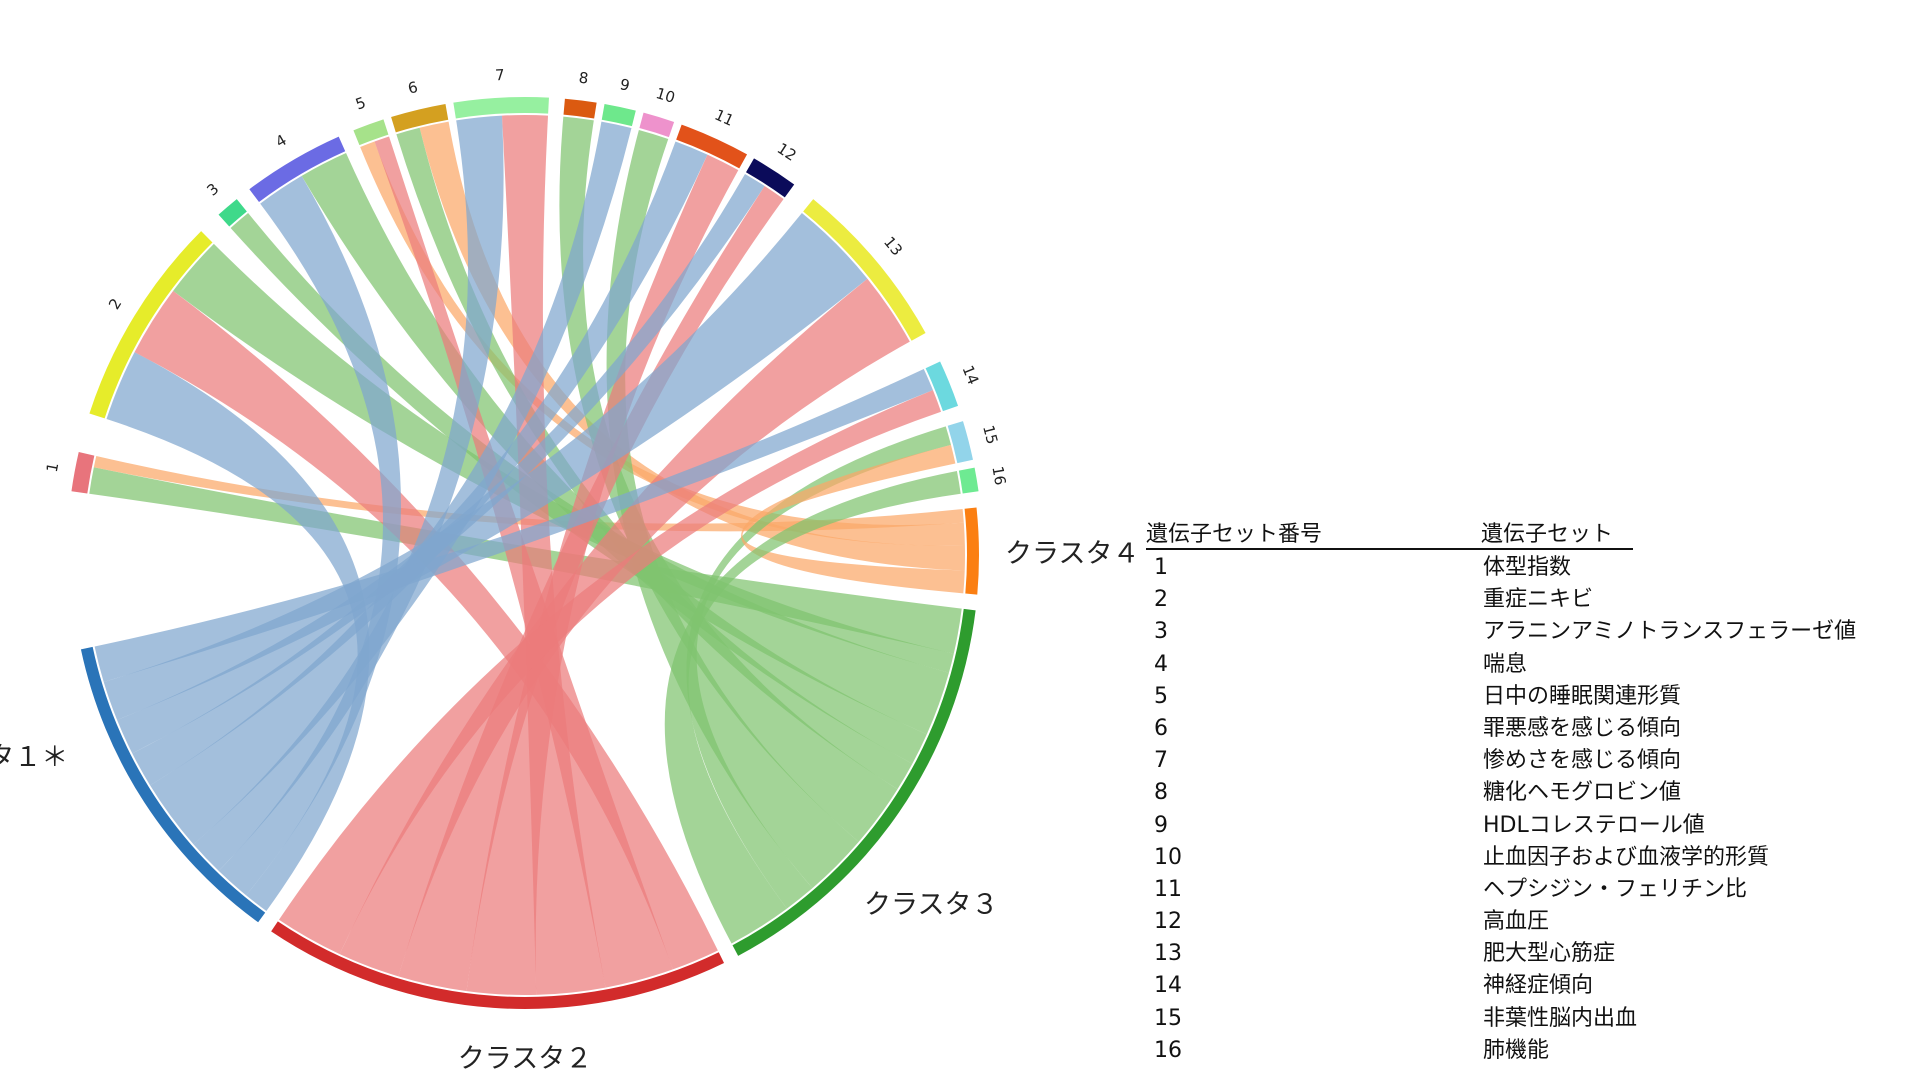 This screenshot has width=1920, height=1080. Describe the element at coordinates (1516, 922) in the screenshot. I see `legend-gene-set: 高血圧` at that location.